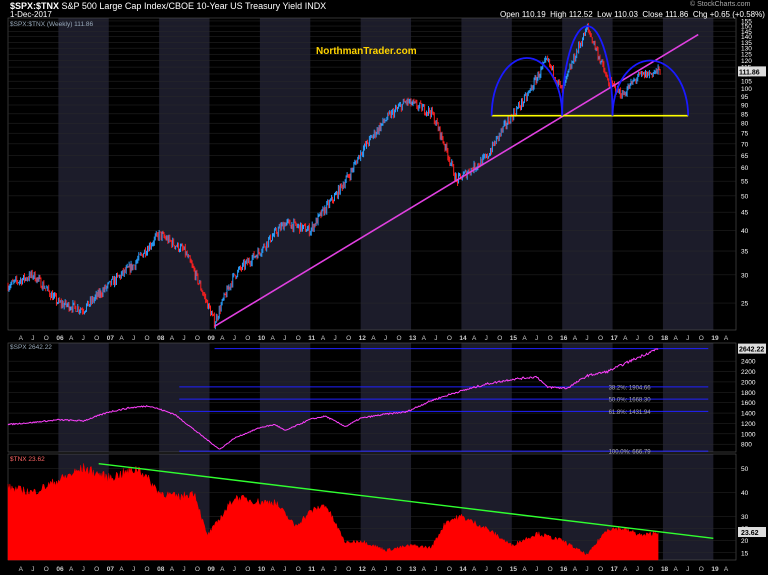 This screenshot has width=768, height=575. I want to click on y-tick-label: 135, so click(746, 43).